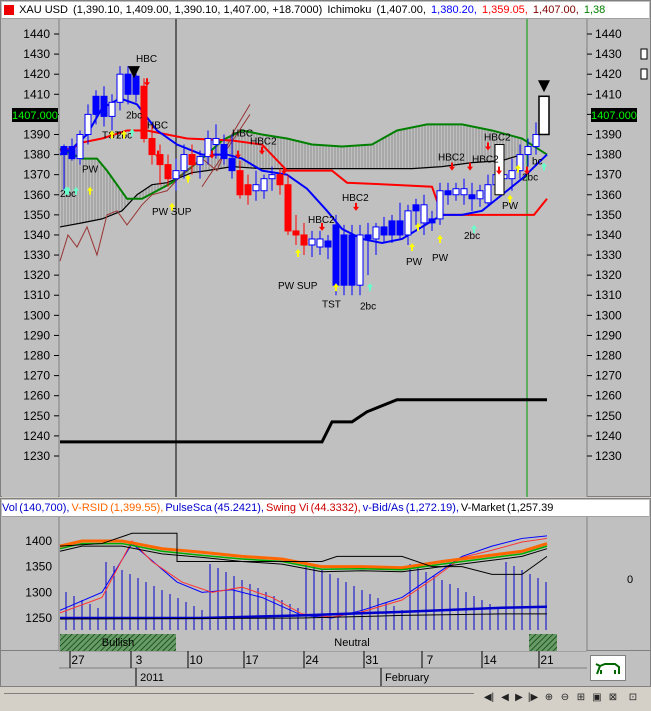  What do you see at coordinates (303, 421) in the screenshot?
I see `support-line` at bounding box center [303, 421].